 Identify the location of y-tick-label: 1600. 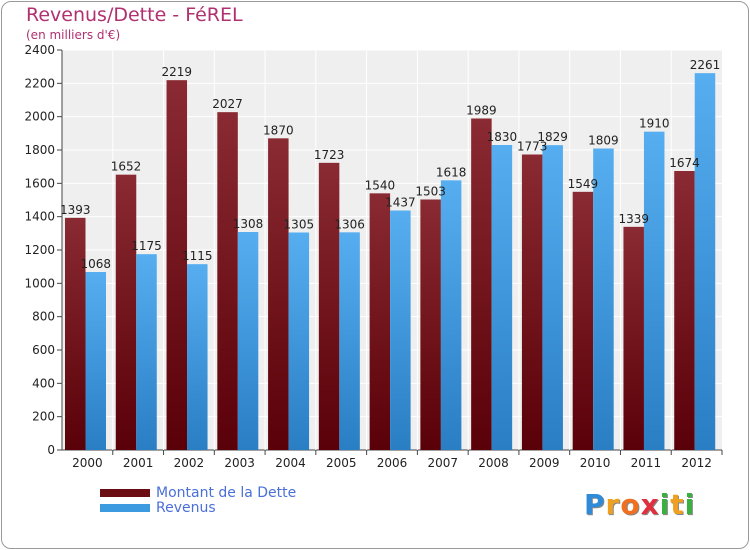
(39, 183).